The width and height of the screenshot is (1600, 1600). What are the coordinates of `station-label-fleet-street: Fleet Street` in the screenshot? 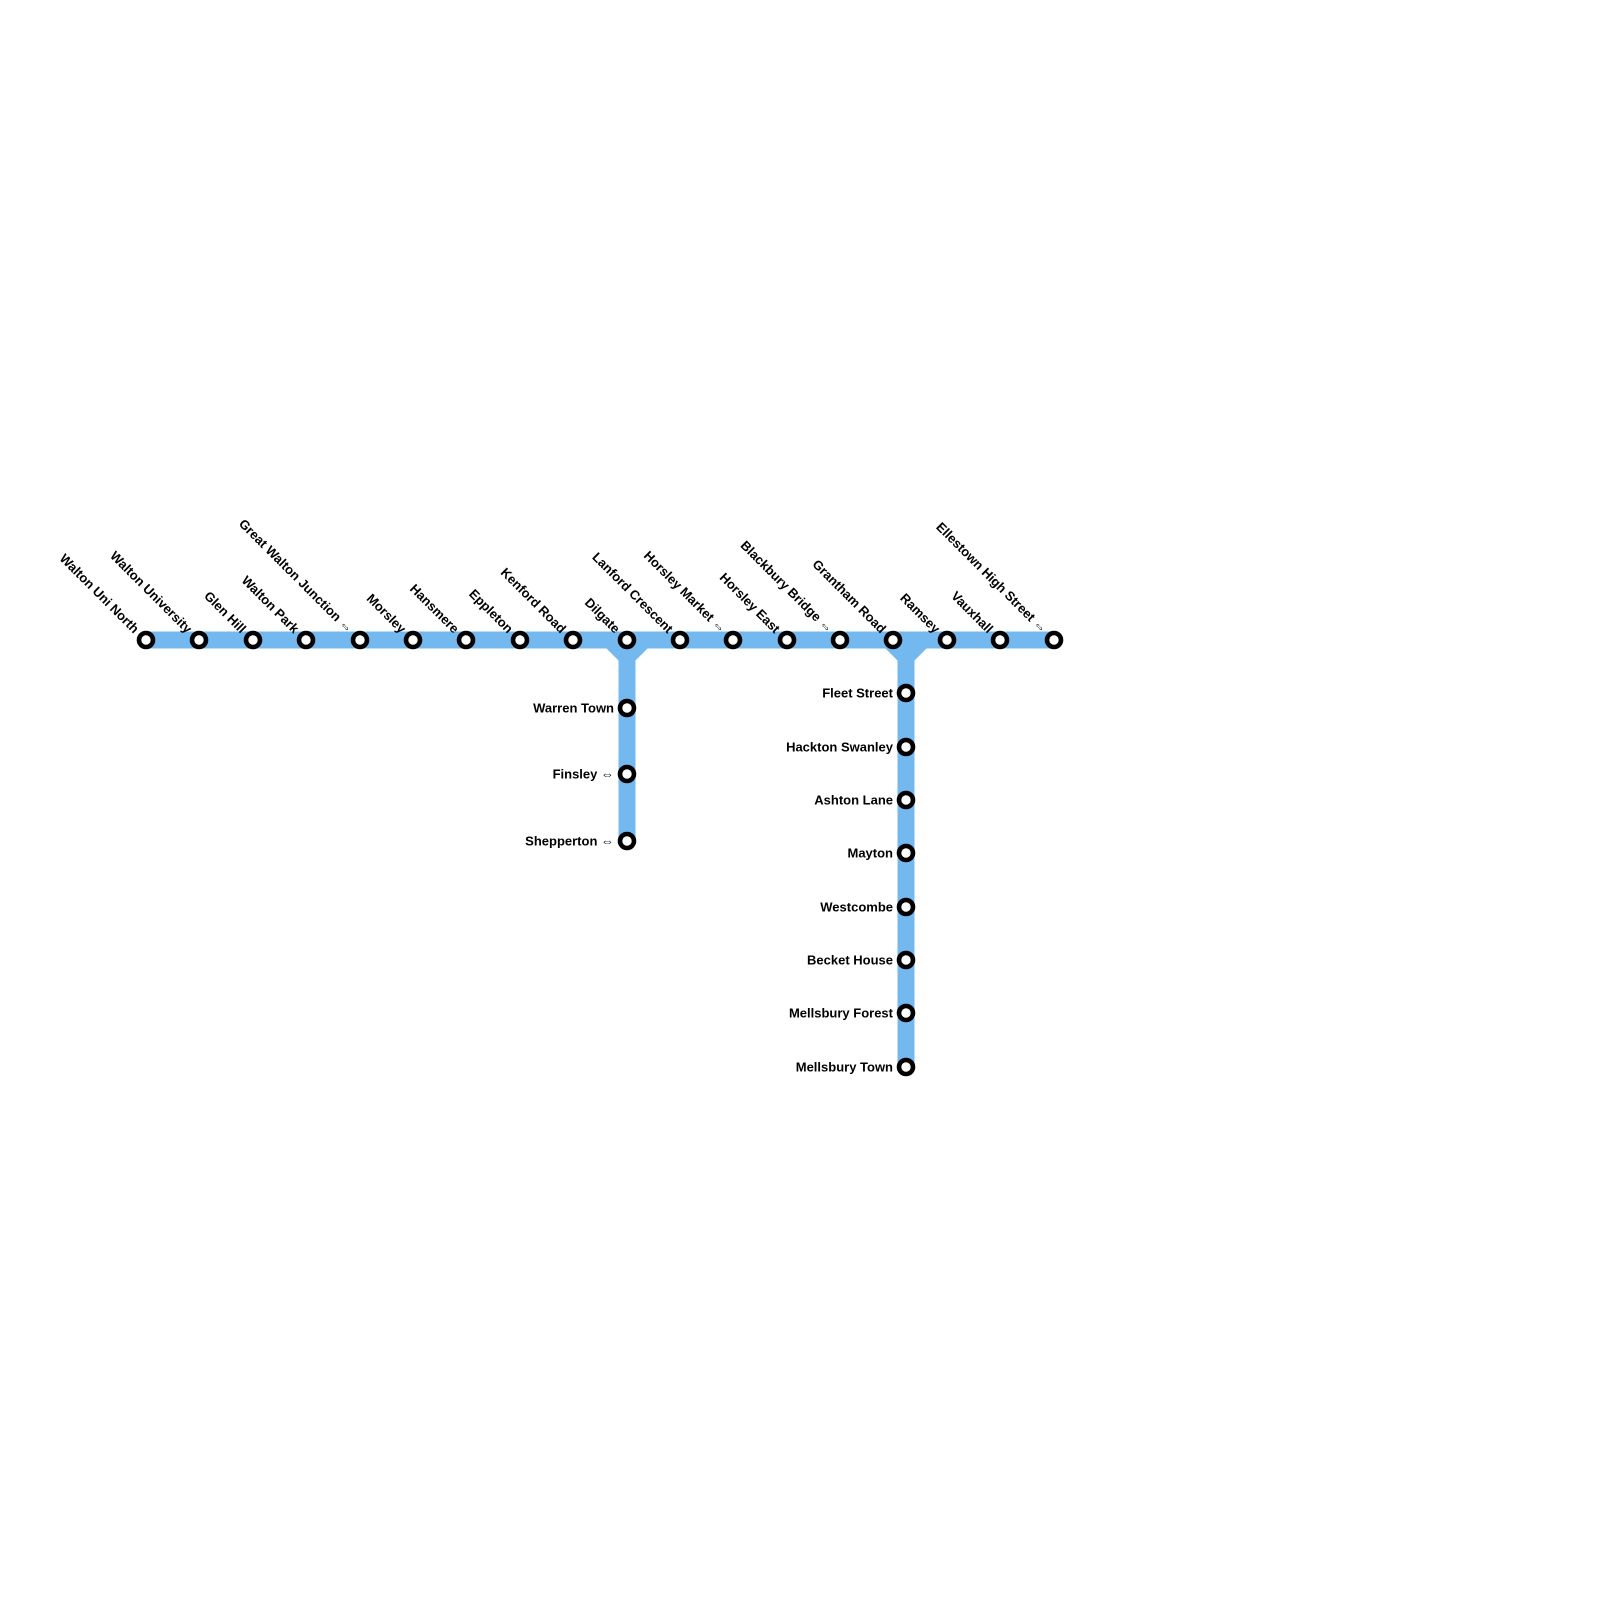 It's located at (857, 693).